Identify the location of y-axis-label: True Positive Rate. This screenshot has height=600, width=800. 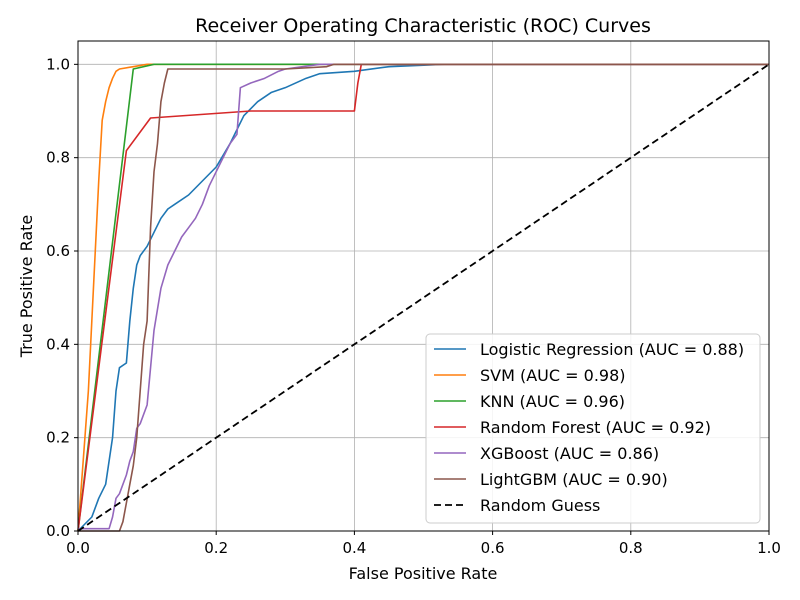
(26, 287).